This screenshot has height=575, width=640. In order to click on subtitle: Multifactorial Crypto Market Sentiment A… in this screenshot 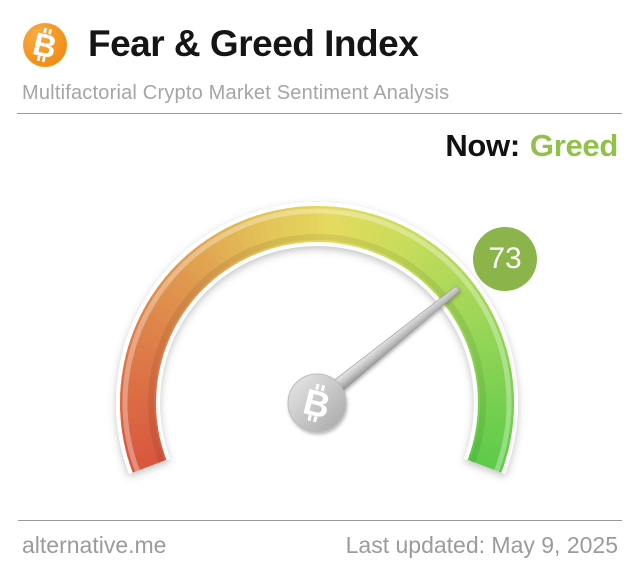, I will do `click(236, 93)`.